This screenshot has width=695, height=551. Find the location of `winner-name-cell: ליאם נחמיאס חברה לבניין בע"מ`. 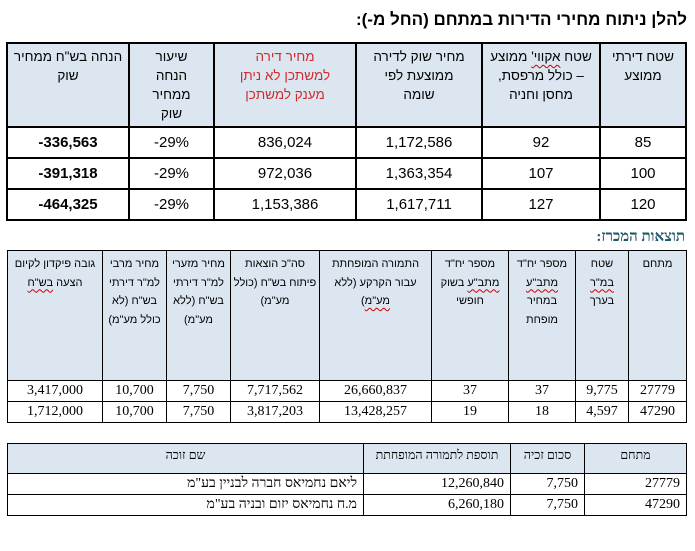

winner-name-cell: ליאם נחמיאס חברה לבניין בע"מ is located at coordinates (185, 484).